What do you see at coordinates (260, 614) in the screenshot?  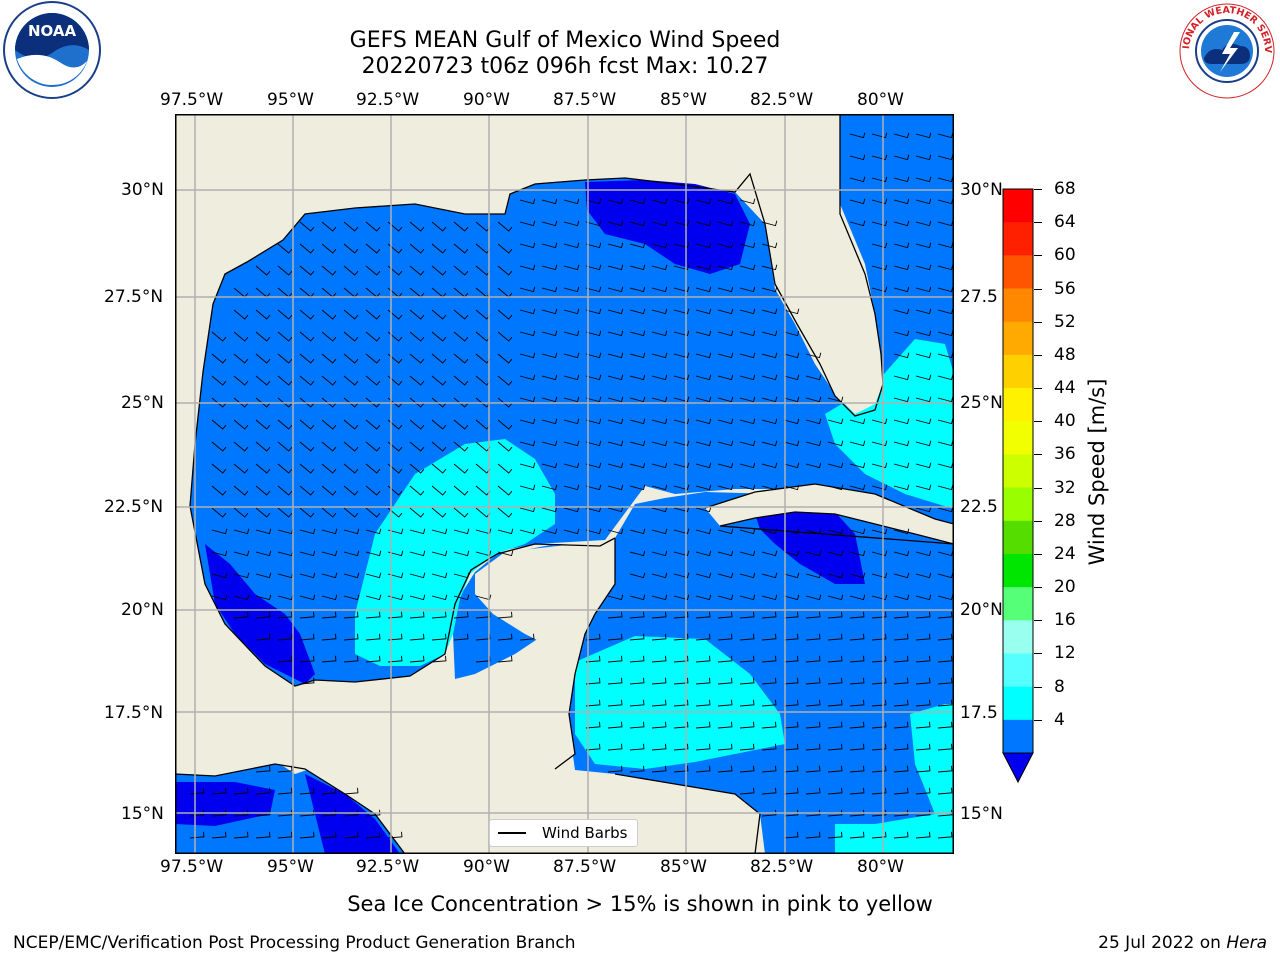 I see `wind-lt4-west` at bounding box center [260, 614].